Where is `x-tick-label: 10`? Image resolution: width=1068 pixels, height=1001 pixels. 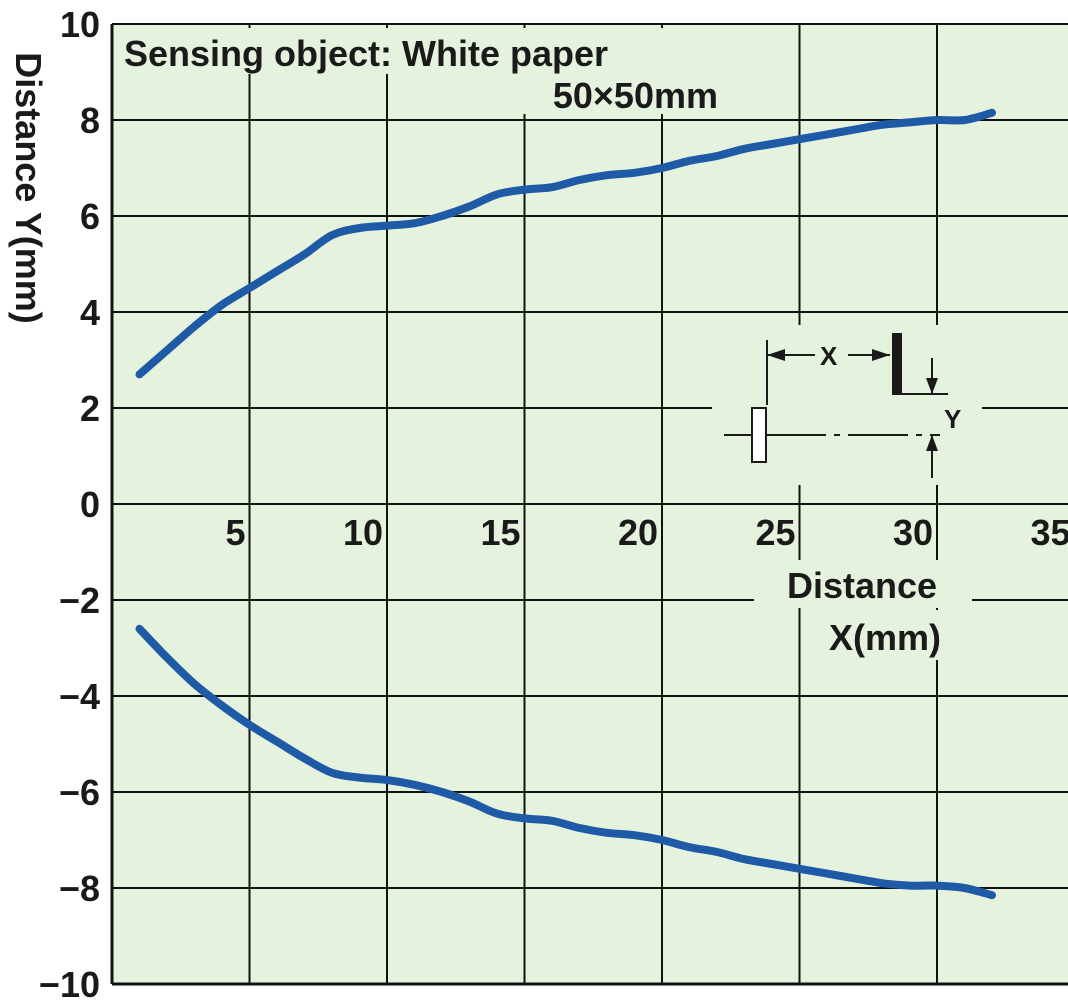
x-tick-label: 10 is located at coordinates (363, 532).